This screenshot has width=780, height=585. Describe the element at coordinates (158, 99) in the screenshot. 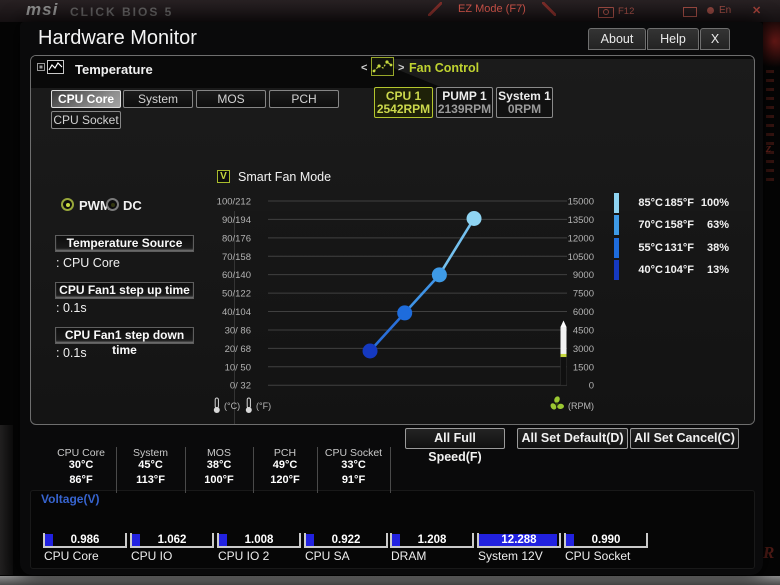

I see `tab-system: System` at that location.